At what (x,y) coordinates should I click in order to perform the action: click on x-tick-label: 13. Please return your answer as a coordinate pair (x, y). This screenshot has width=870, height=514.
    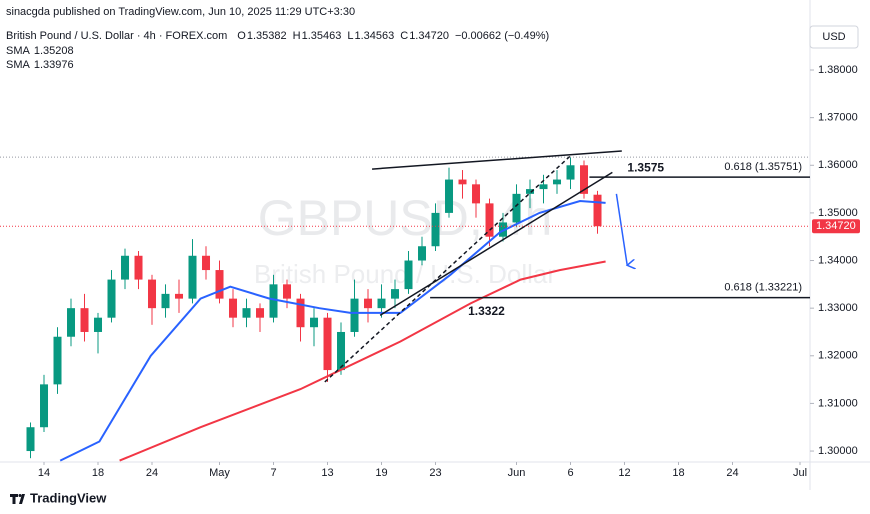
    Looking at the image, I should click on (327, 473).